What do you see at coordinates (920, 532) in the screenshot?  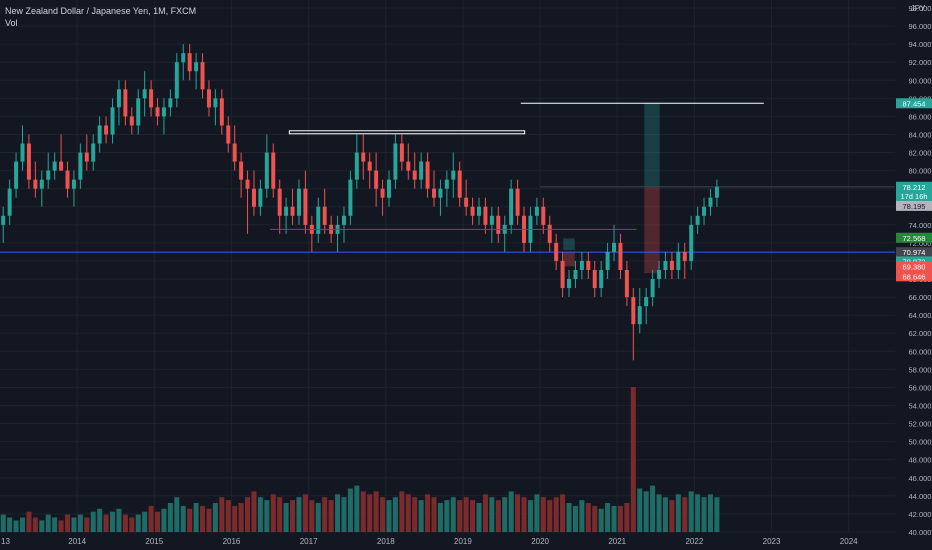 I see `price-tick-label: 40.000` at bounding box center [920, 532].